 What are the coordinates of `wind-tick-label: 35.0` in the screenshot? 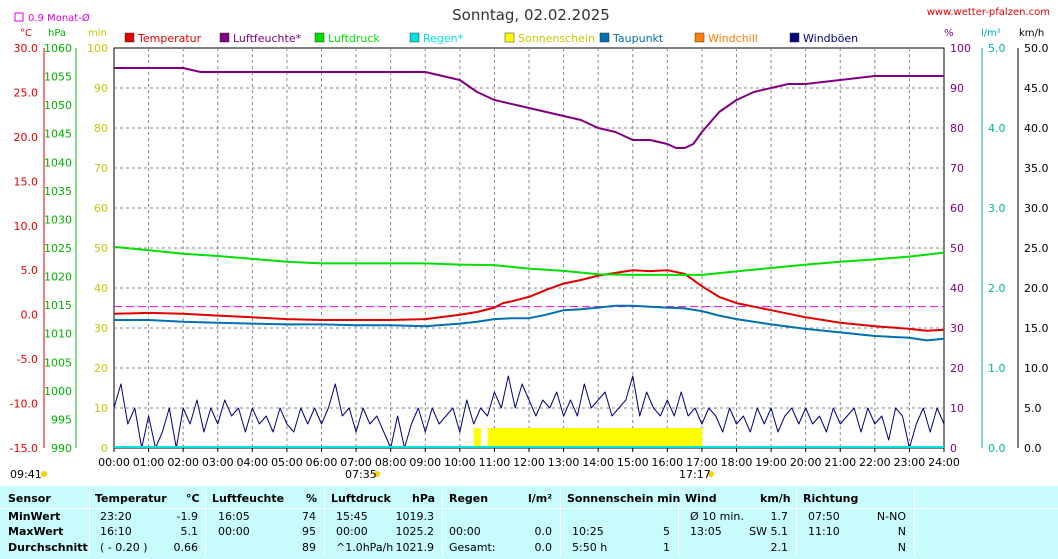 It's located at (1036, 168).